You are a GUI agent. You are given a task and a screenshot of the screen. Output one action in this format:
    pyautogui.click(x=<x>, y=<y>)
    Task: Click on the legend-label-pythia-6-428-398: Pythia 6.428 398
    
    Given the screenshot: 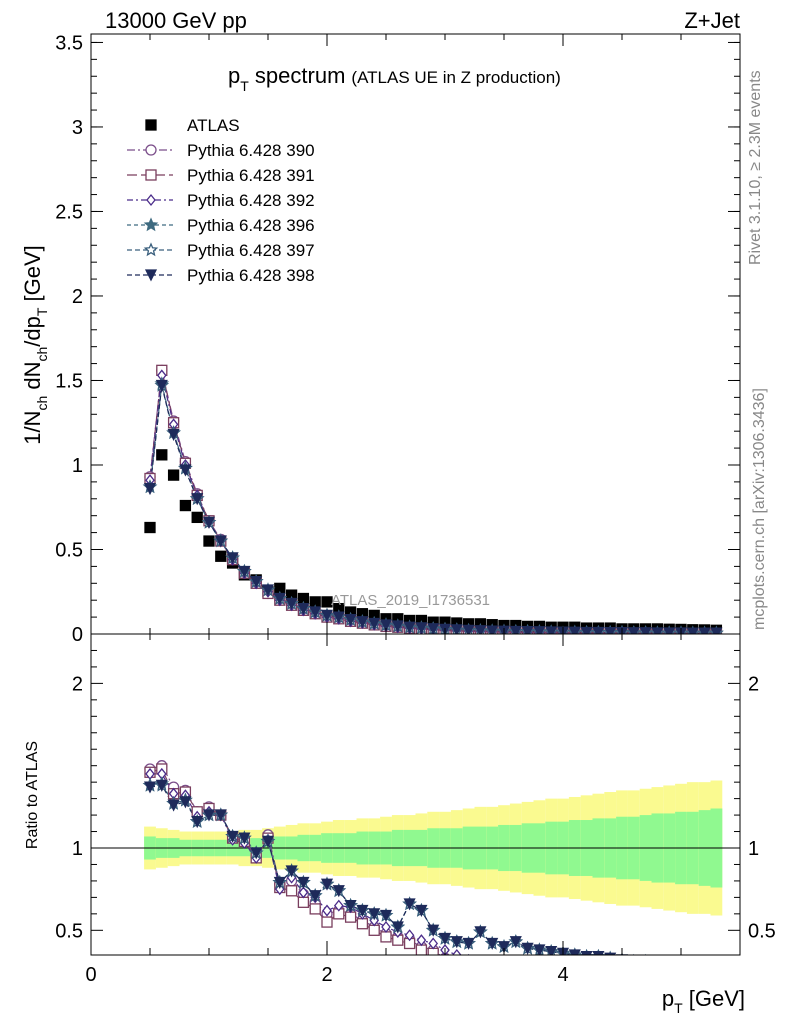 What is the action you would take?
    pyautogui.click(x=251, y=275)
    